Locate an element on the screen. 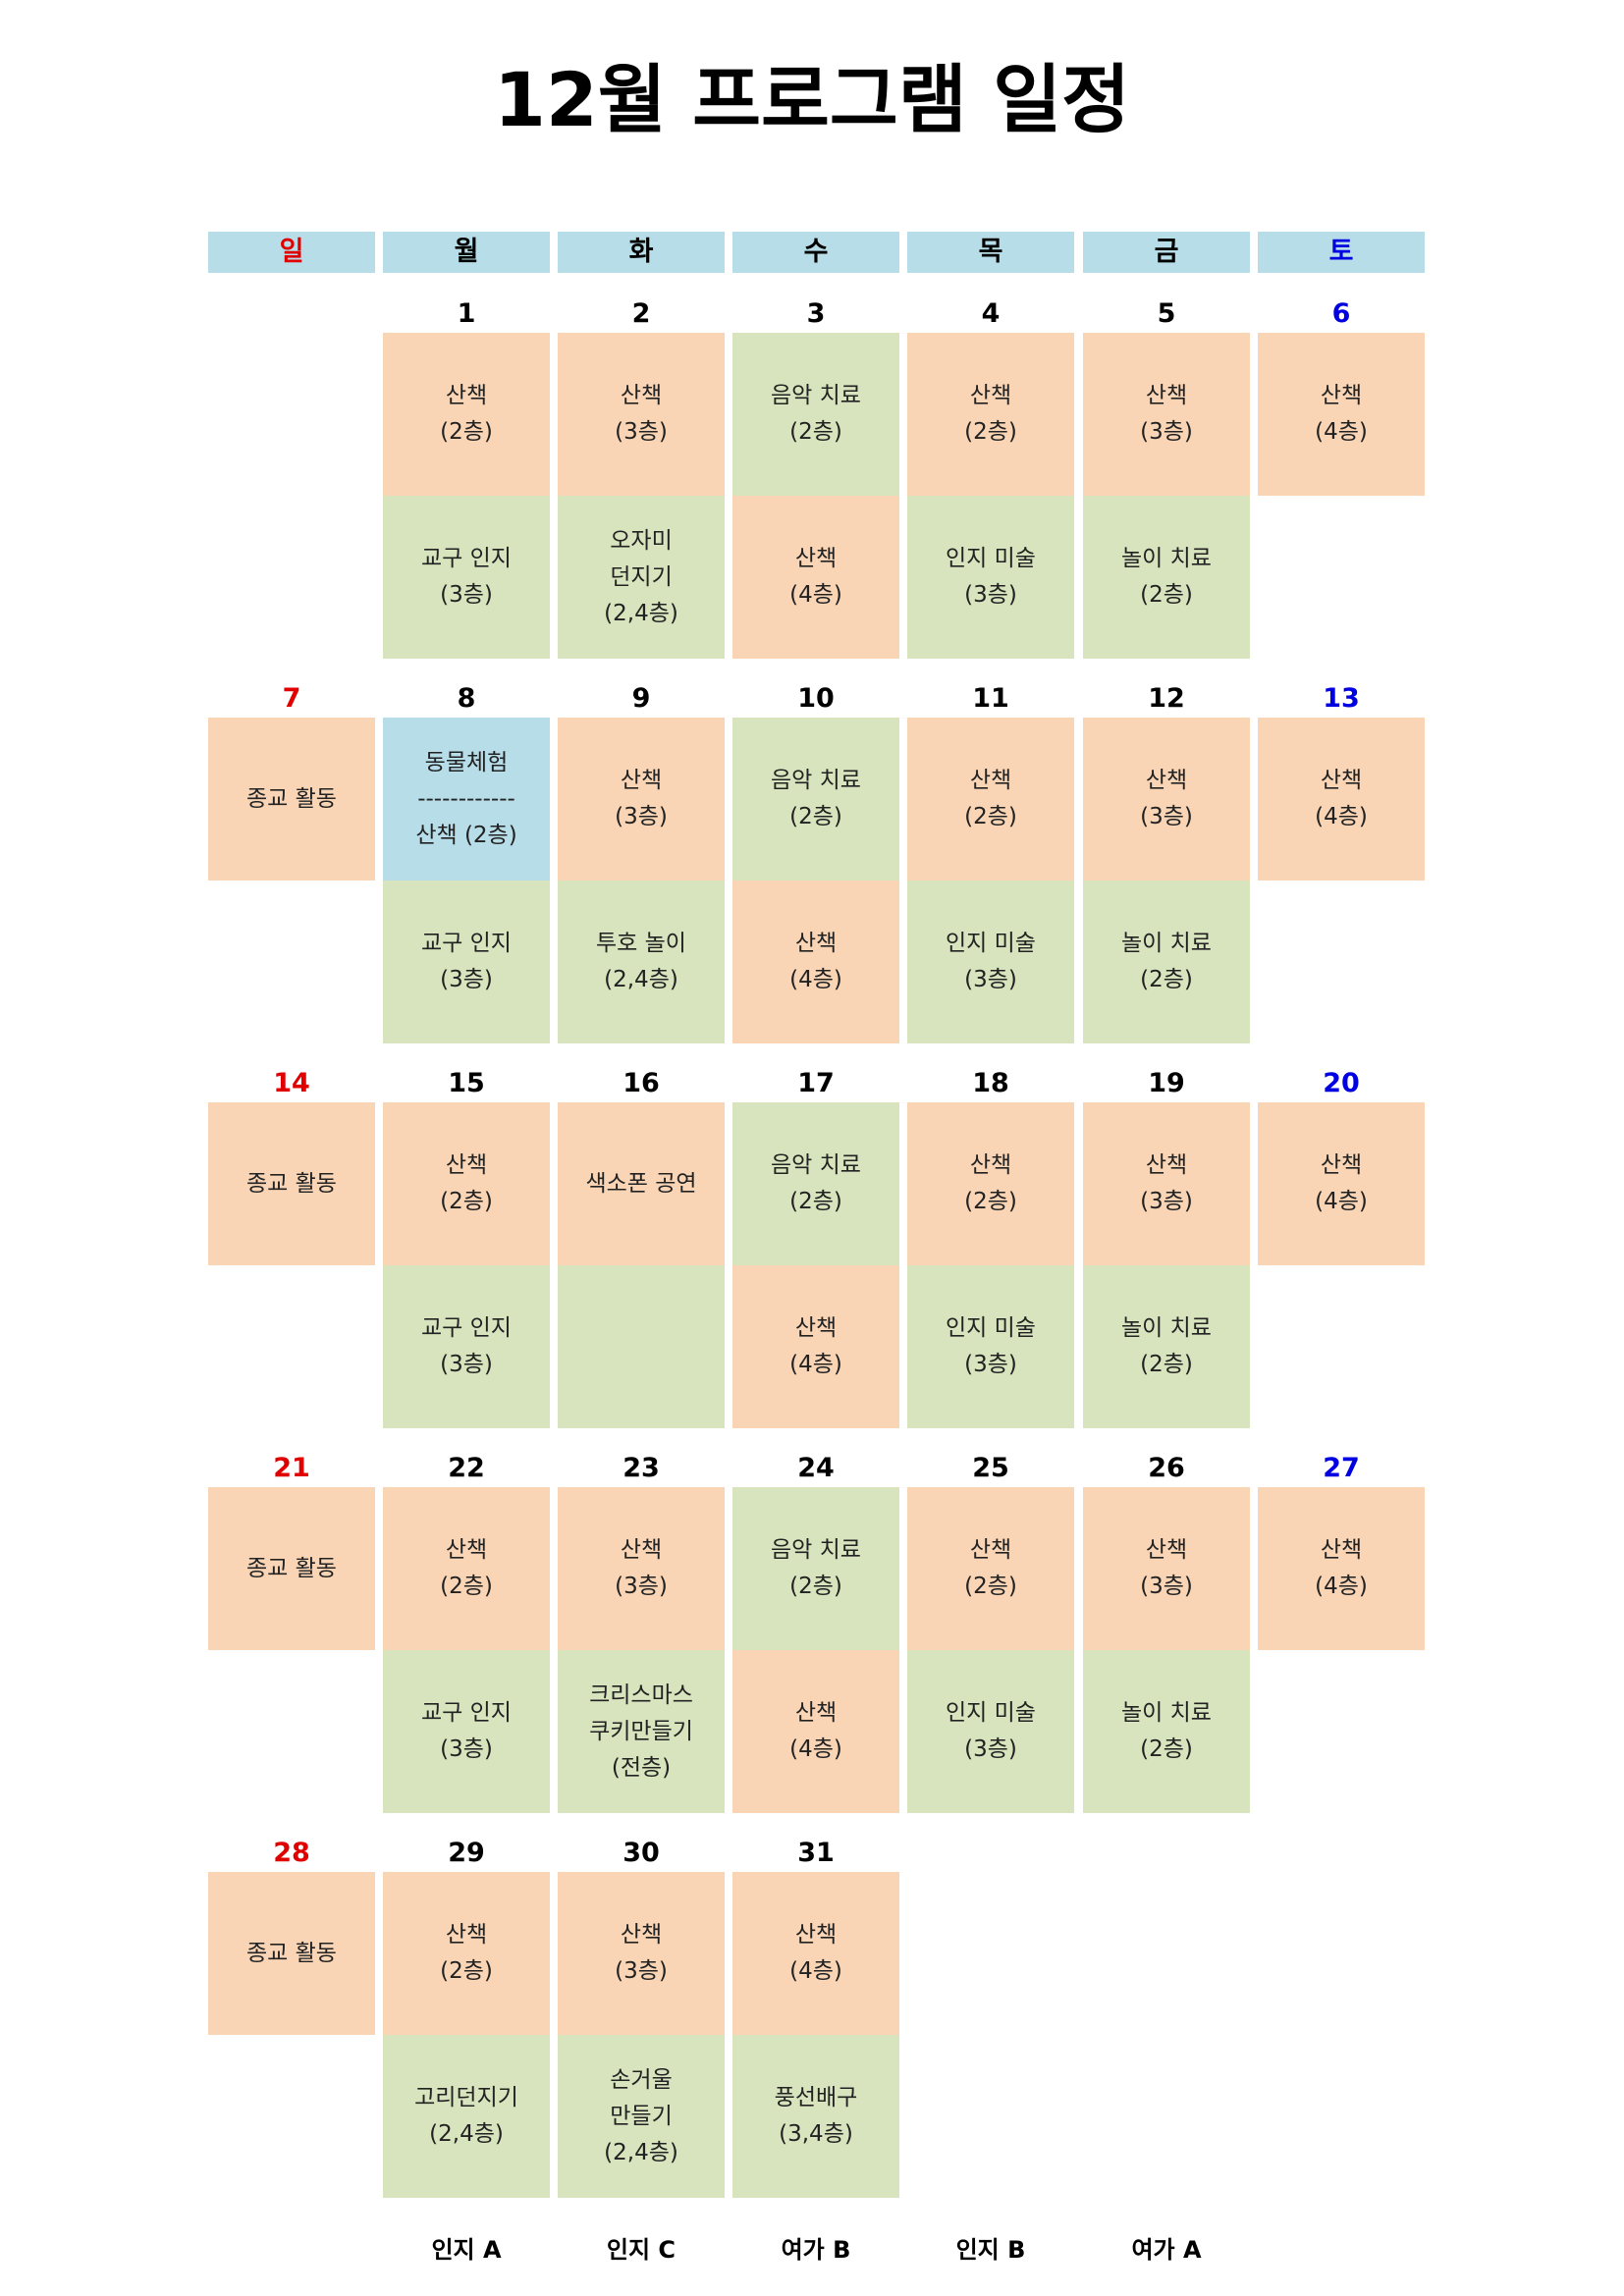  weekday-header: 토 is located at coordinates (1341, 252).